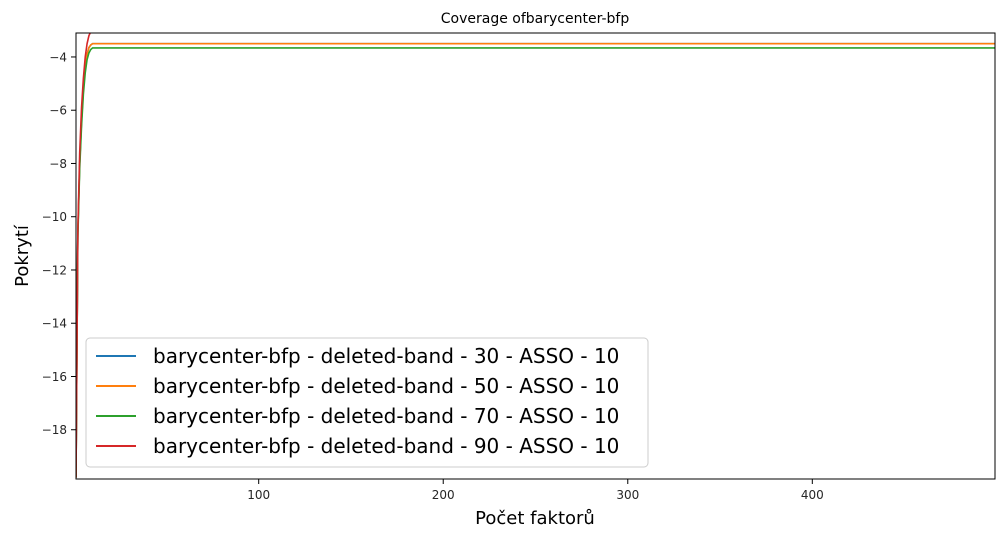  Describe the element at coordinates (54, 430) in the screenshot. I see `y-tick-label: −18` at that location.